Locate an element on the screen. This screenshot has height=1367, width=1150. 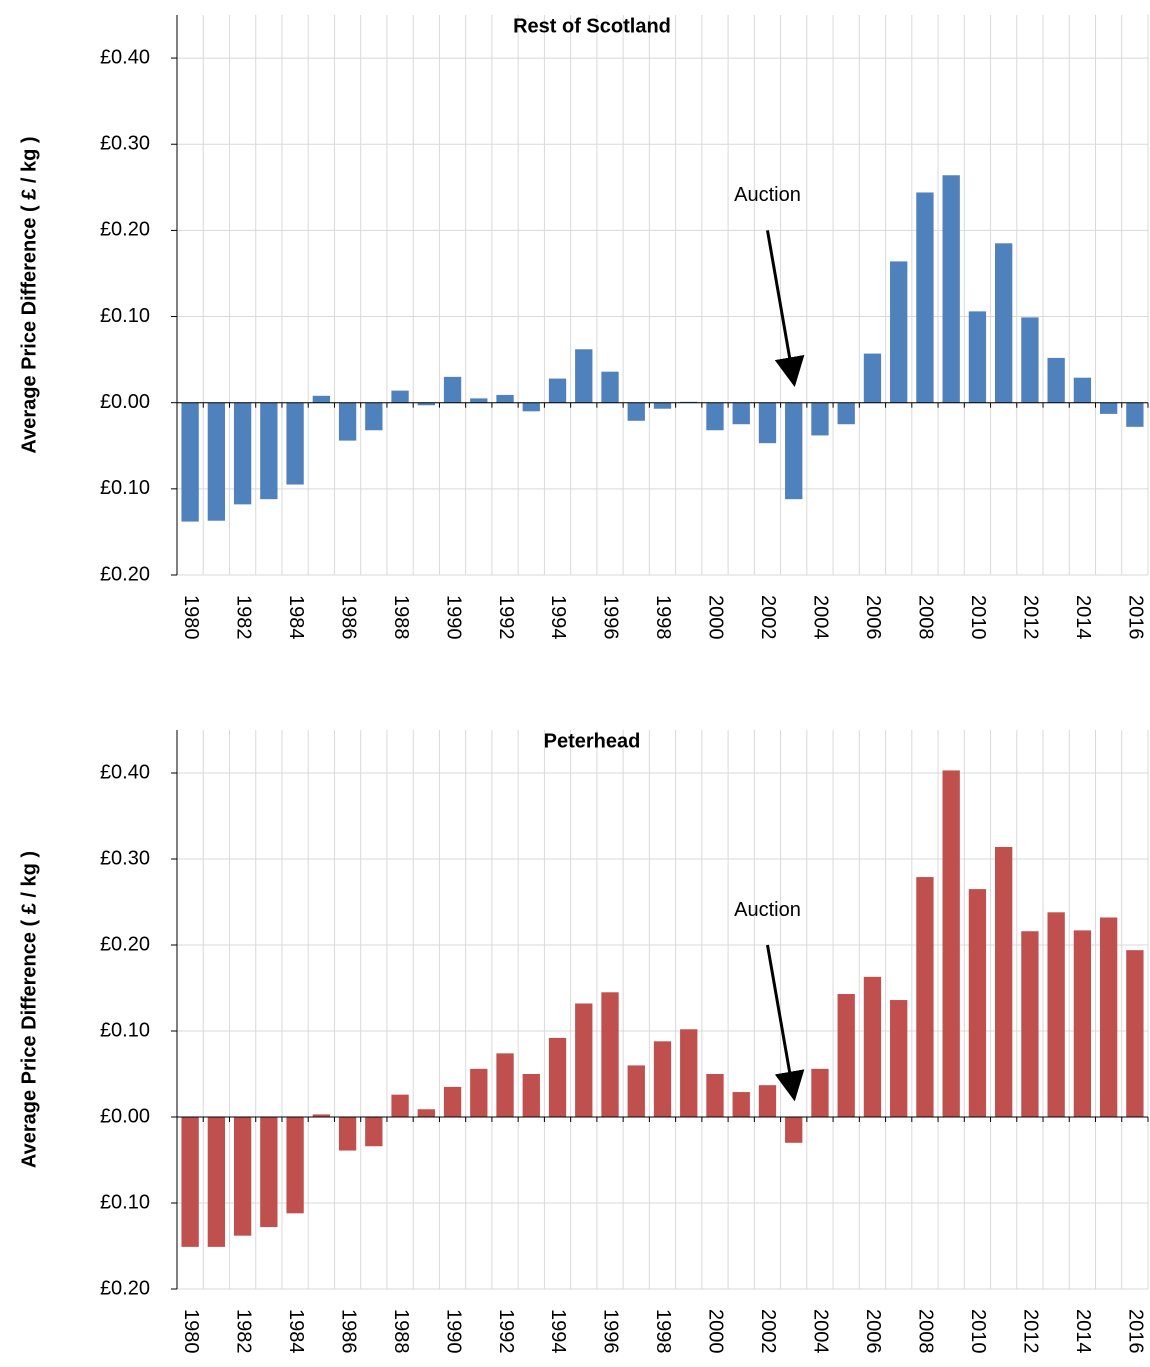
x-tick-label: 1998 is located at coordinates (663, 617).